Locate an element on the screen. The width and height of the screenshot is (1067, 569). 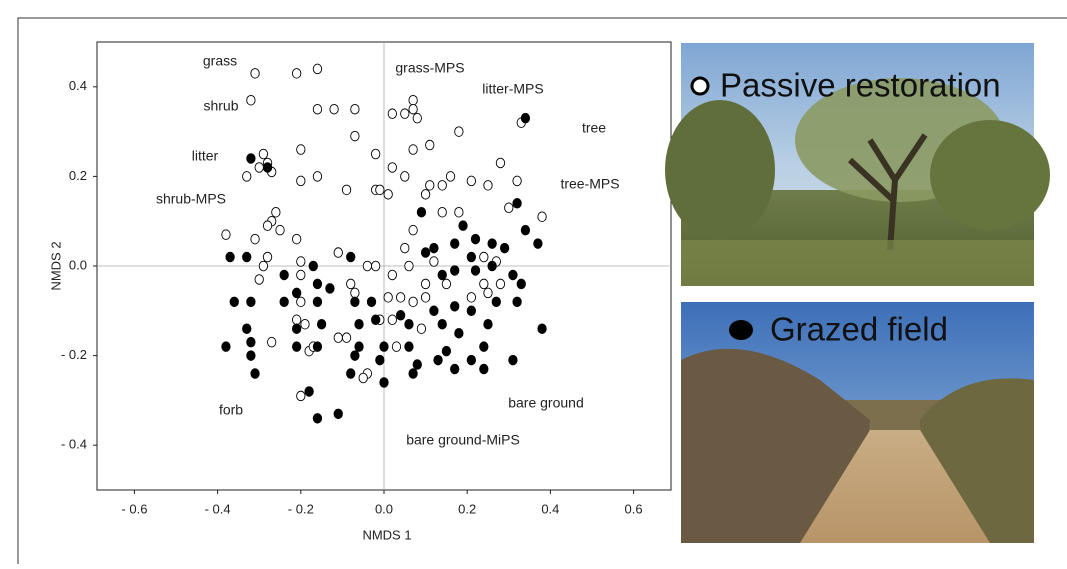
x-tick-label: 0.6 is located at coordinates (634, 508).